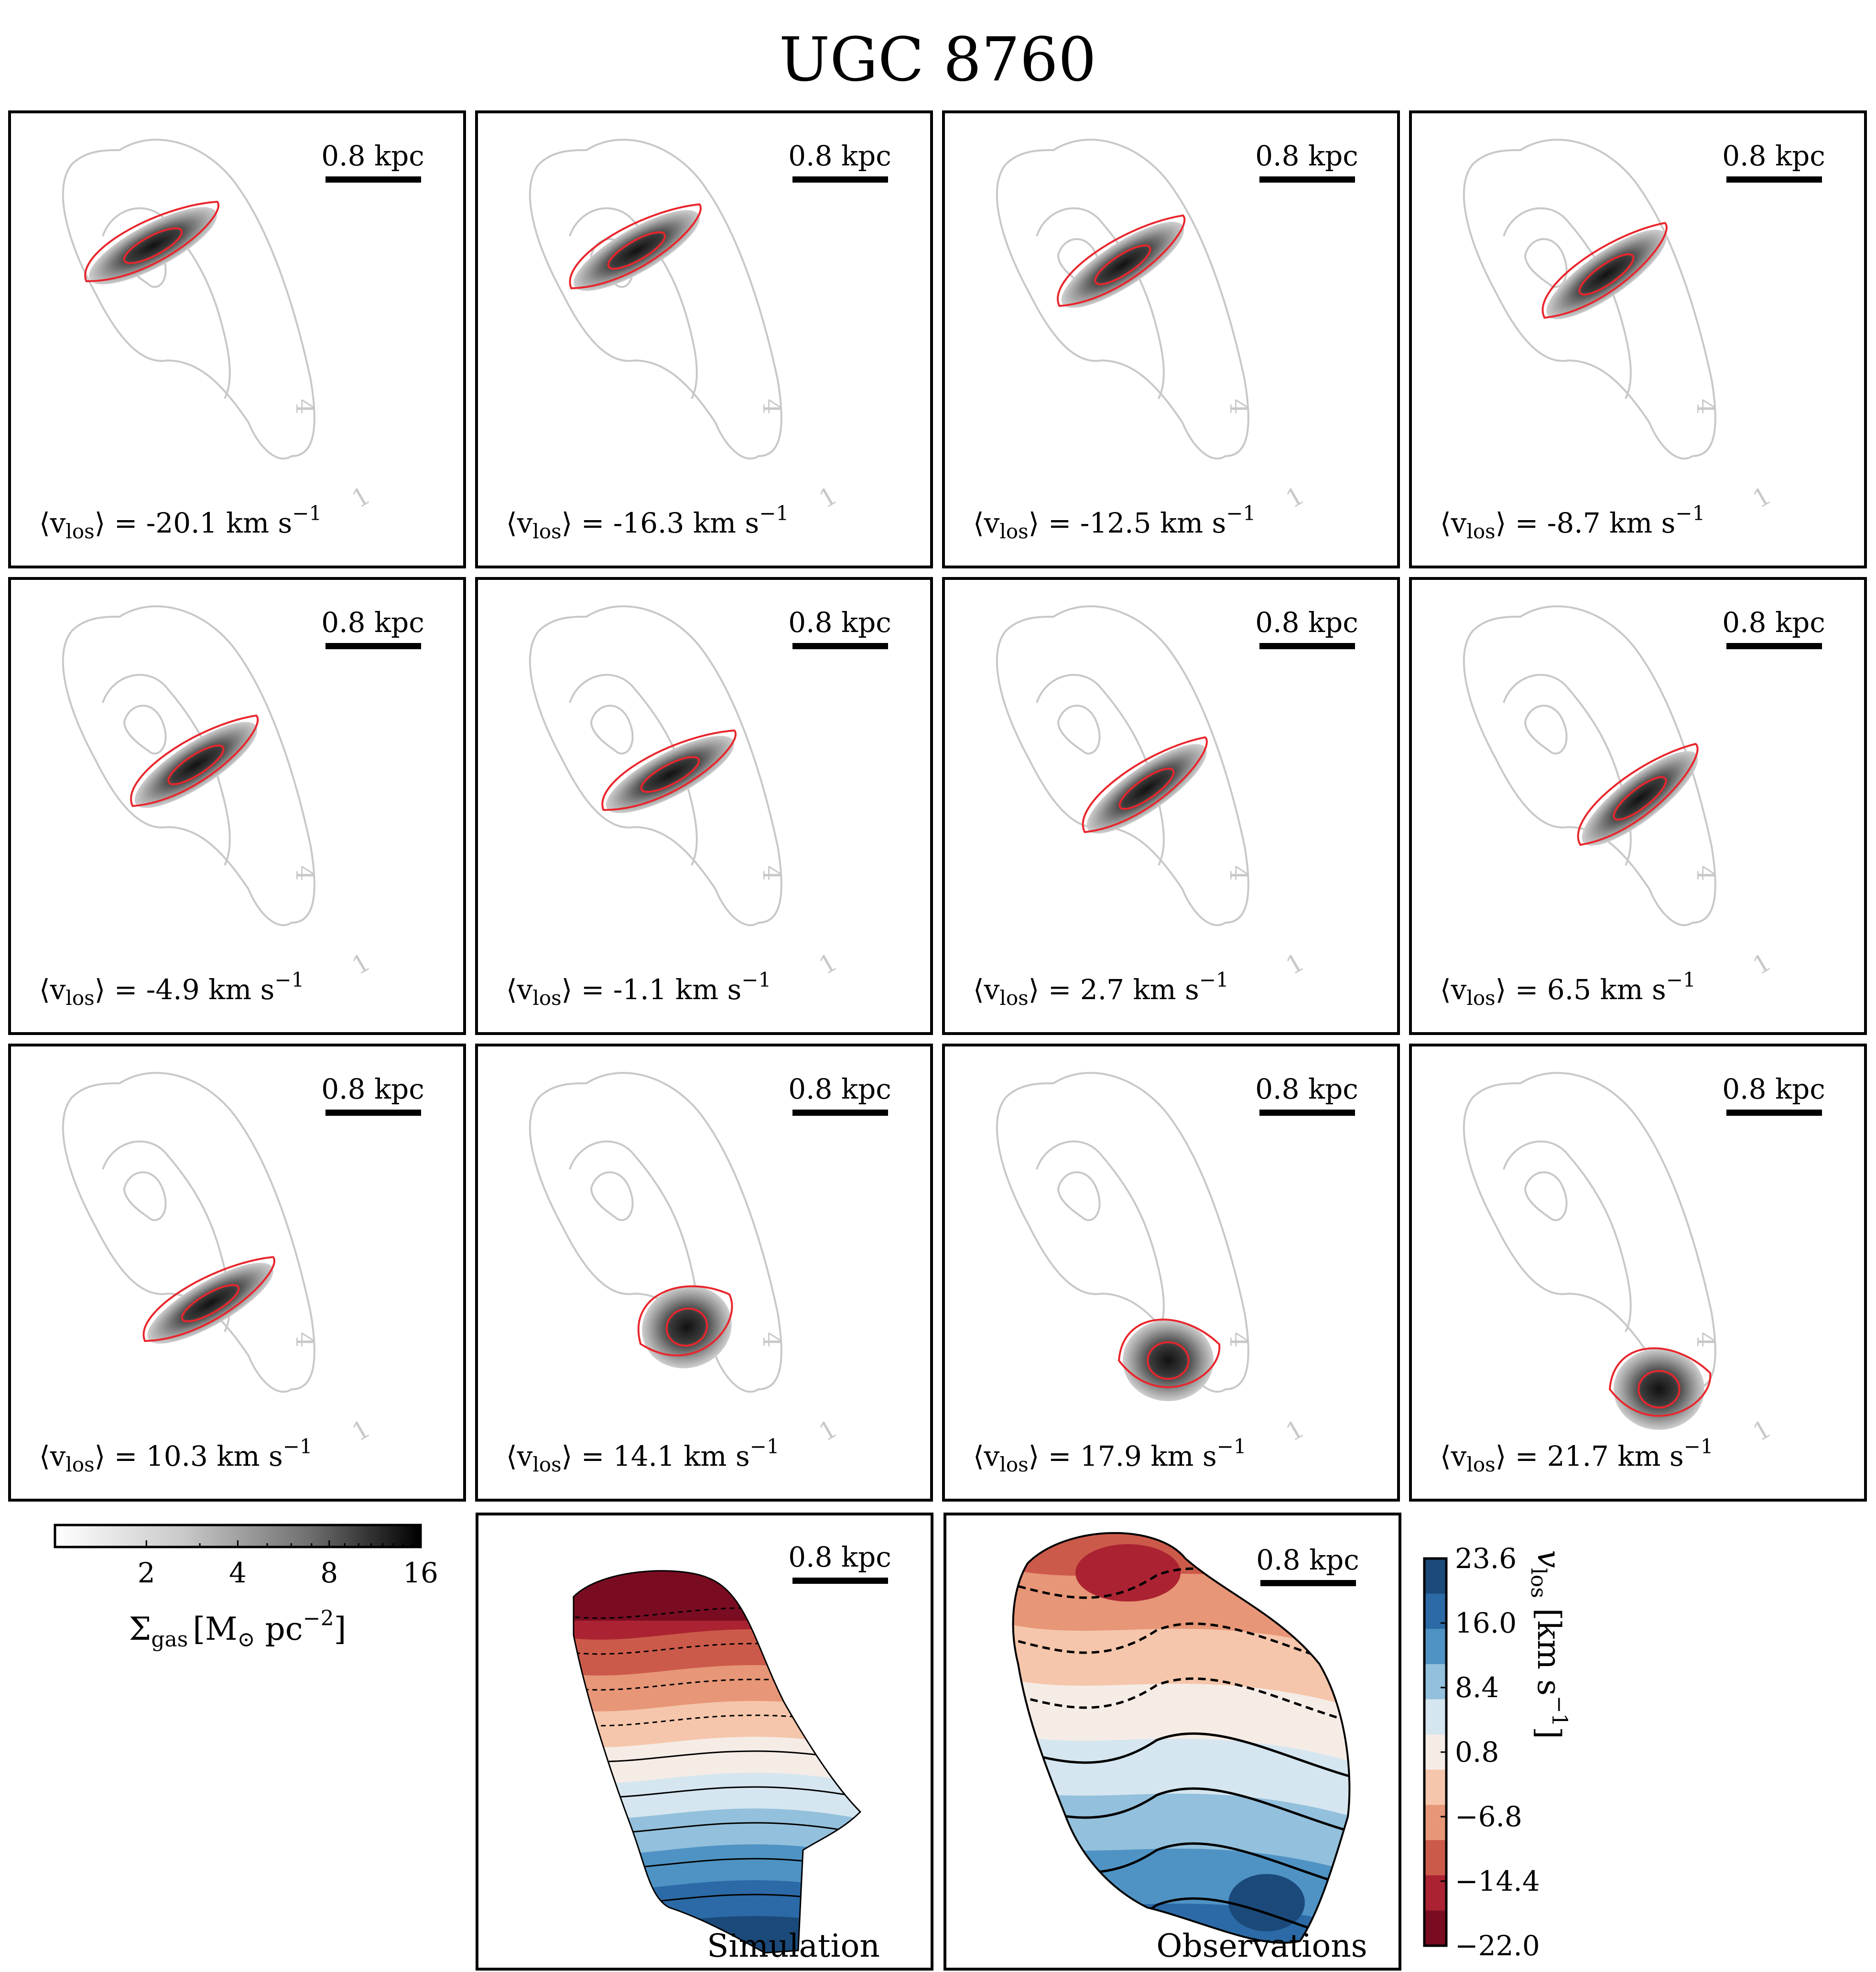  Describe the element at coordinates (1101, 989) in the screenshot. I see `channel-velocity-label: ⟨vlos⟩ = 2.7 km s−1` at that location.